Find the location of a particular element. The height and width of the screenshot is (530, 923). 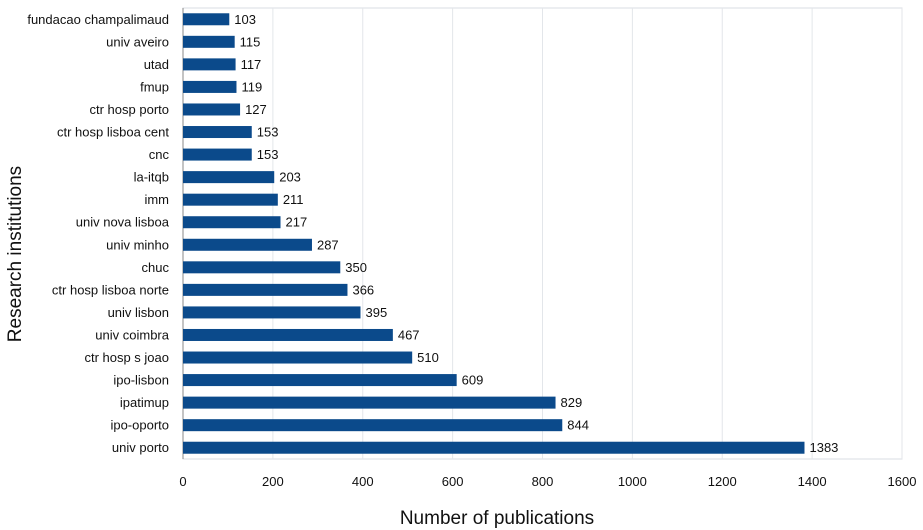

category-label: fundacao champalimaud is located at coordinates (98, 19).